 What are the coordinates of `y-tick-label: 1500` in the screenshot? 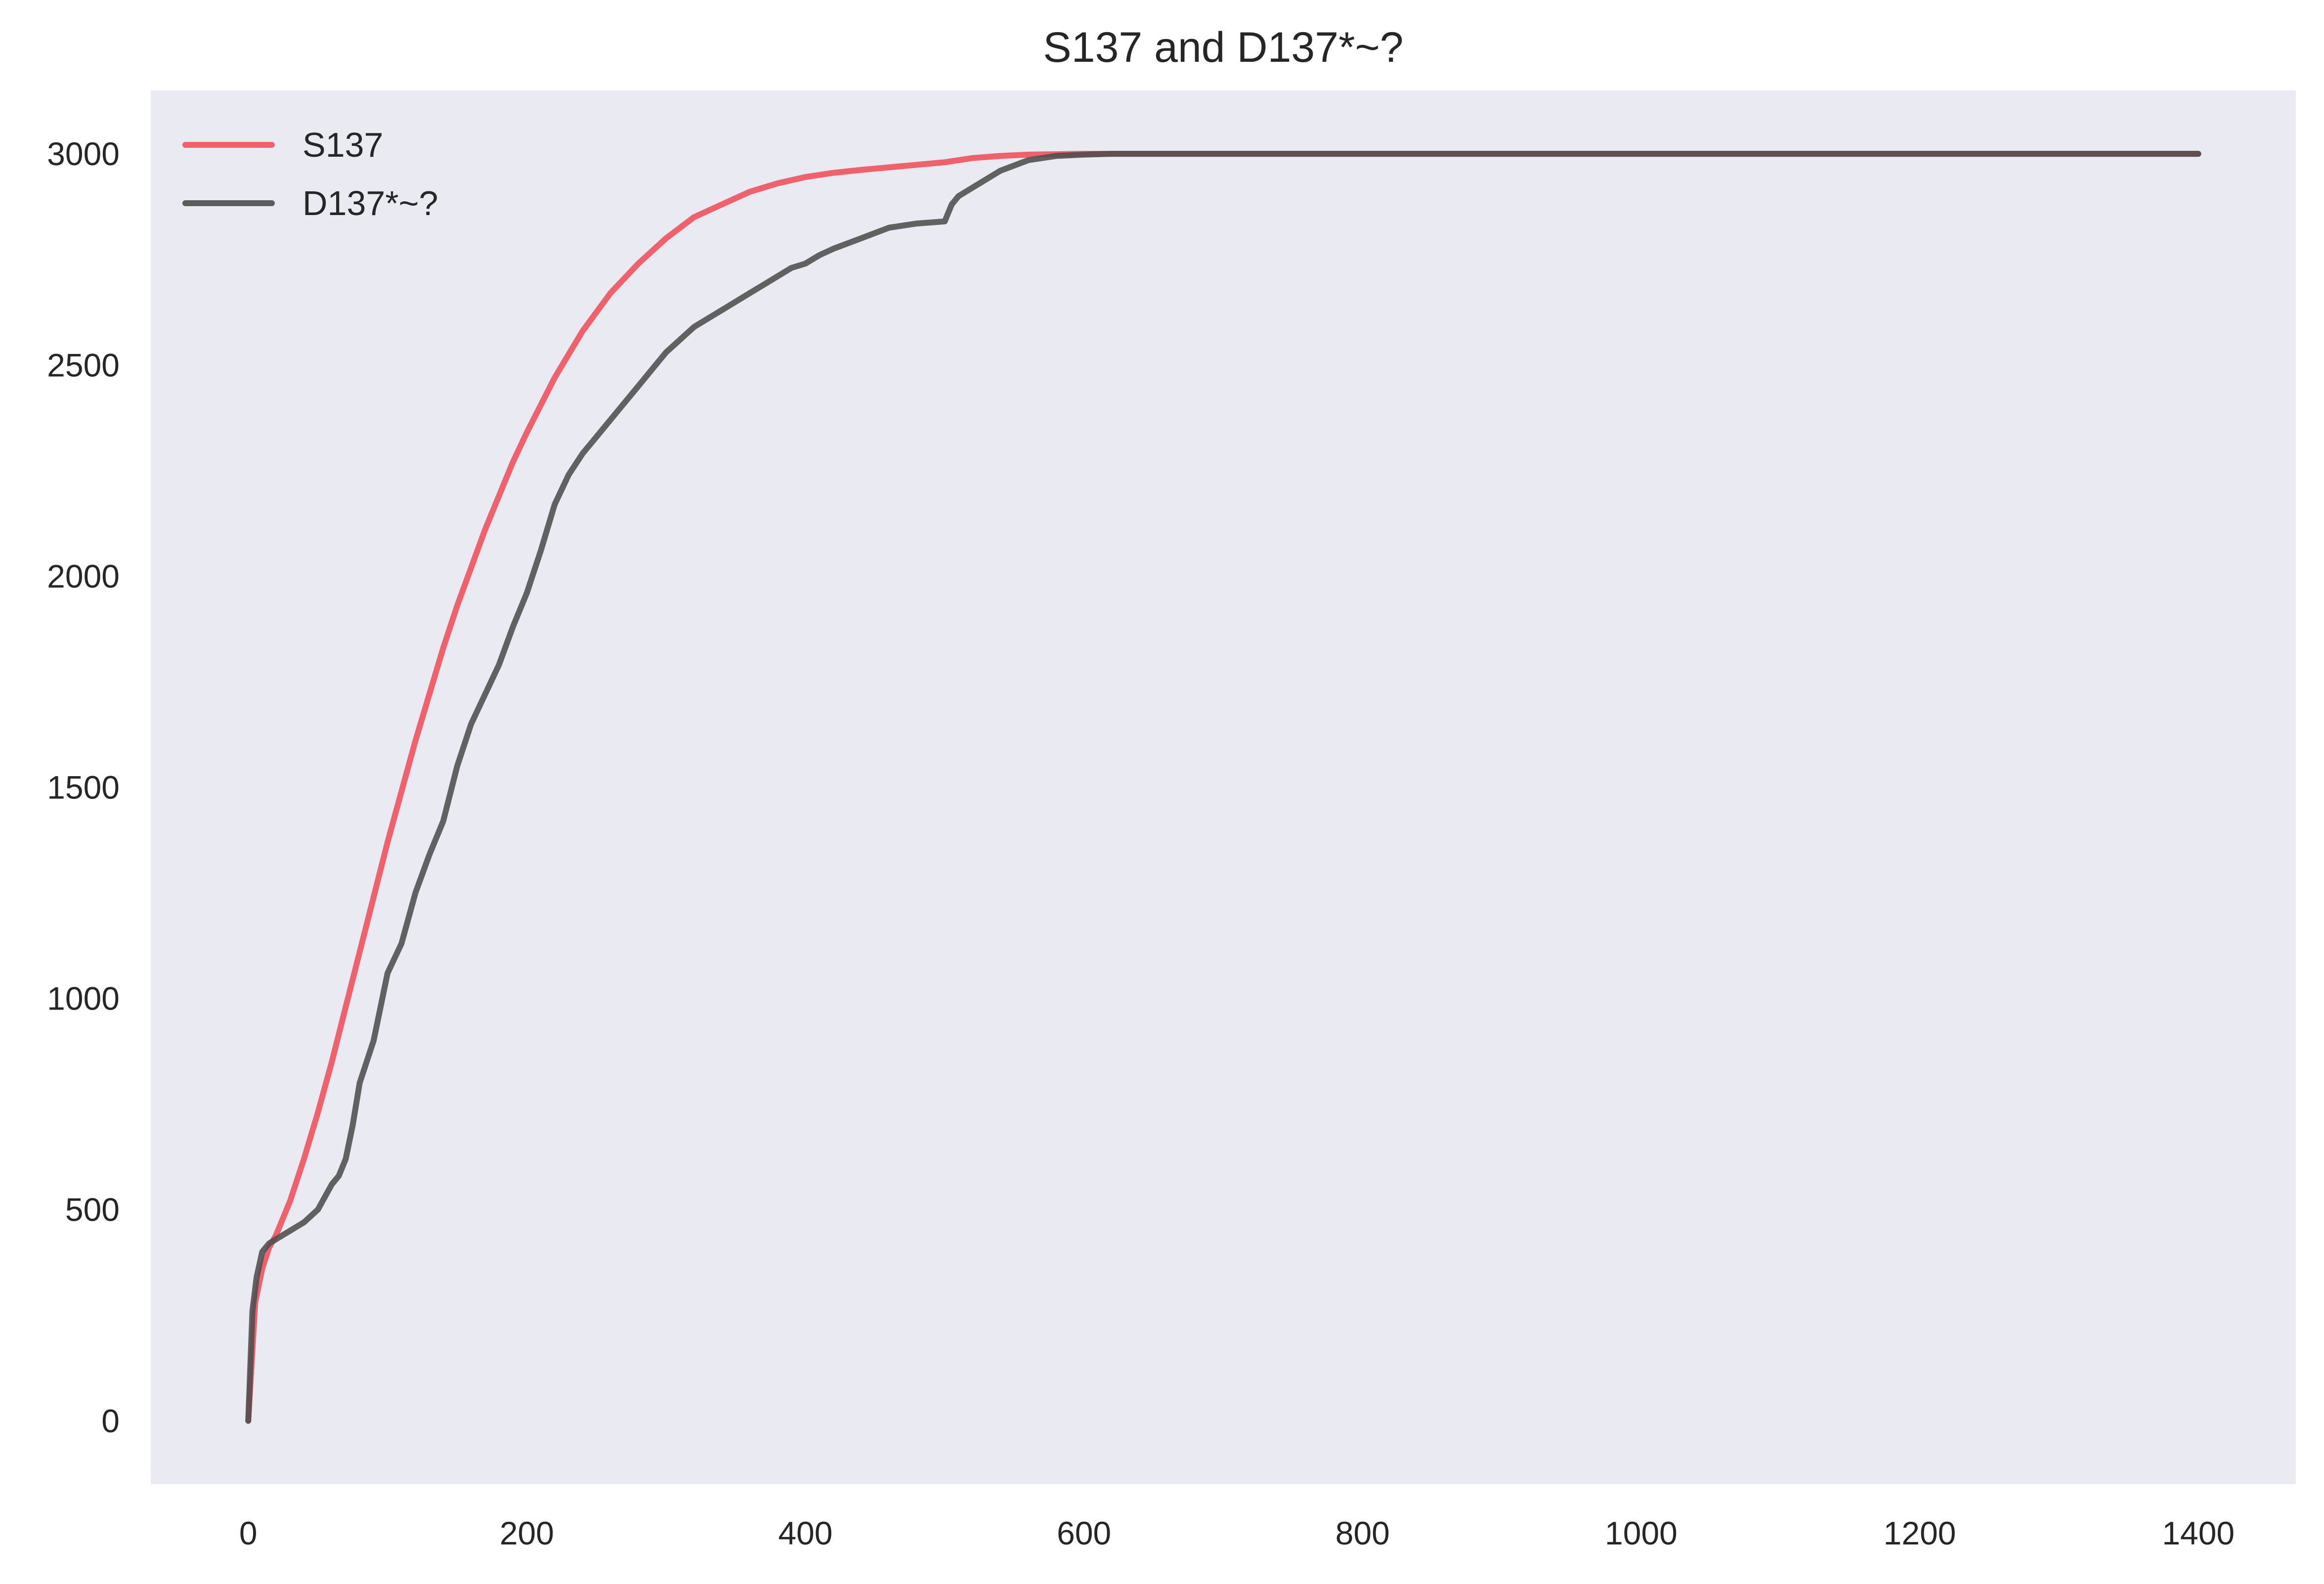 It's located at (83, 788).